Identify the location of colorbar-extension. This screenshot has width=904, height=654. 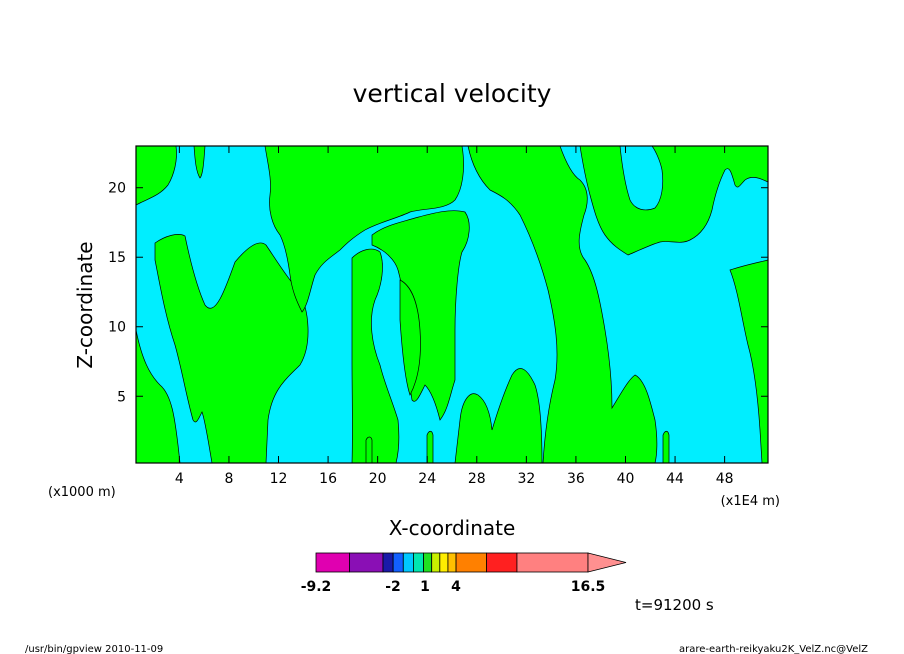
(607, 562).